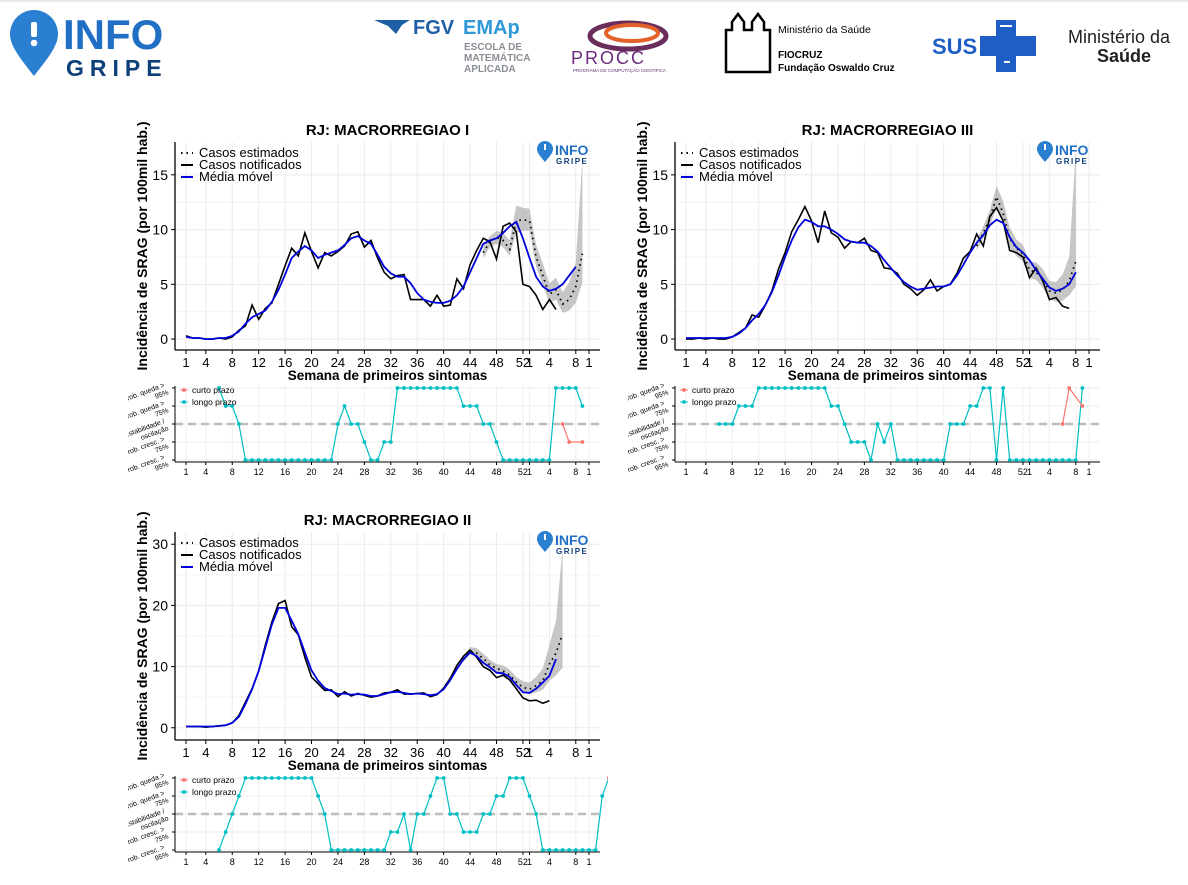 This screenshot has width=1188, height=885. I want to click on confidence-band, so click(1026, 226).